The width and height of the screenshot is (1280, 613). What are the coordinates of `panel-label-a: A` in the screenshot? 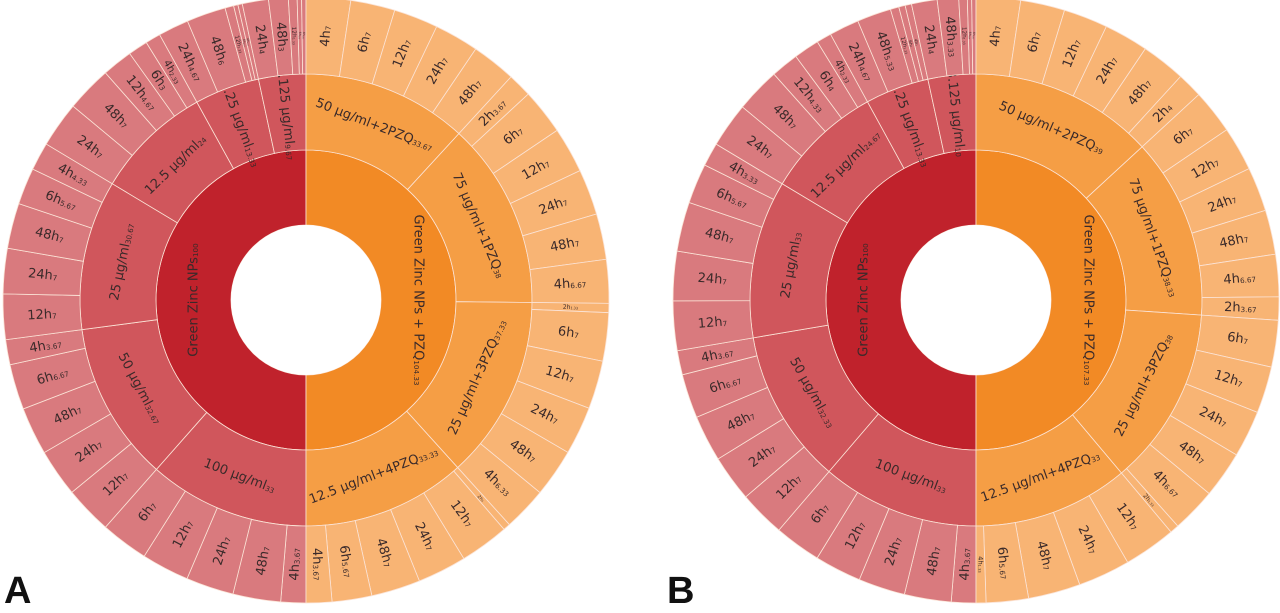 It's located at (18, 591).